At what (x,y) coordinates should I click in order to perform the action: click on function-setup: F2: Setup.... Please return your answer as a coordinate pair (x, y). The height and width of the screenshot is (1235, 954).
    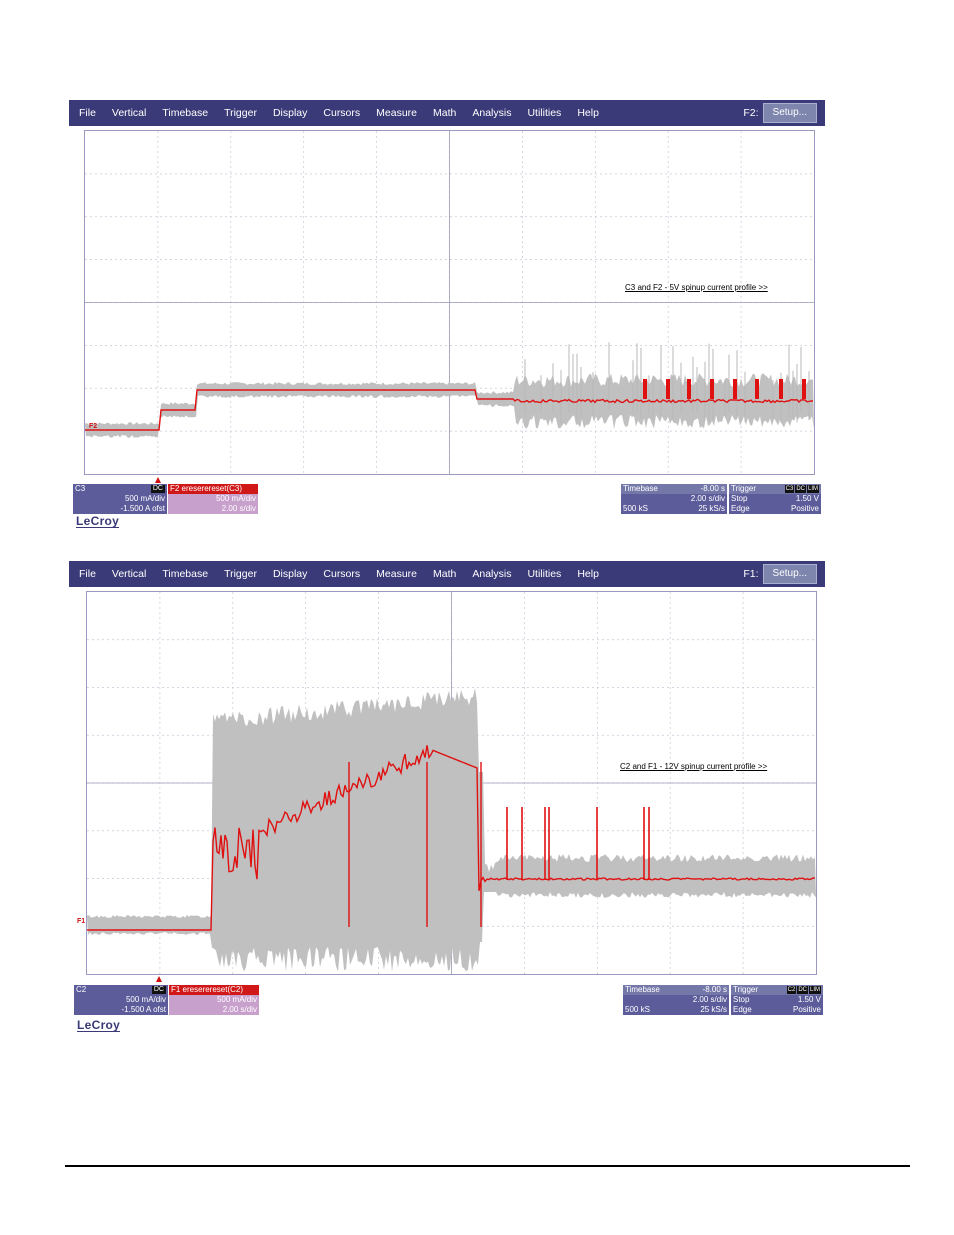
    Looking at the image, I should click on (784, 113).